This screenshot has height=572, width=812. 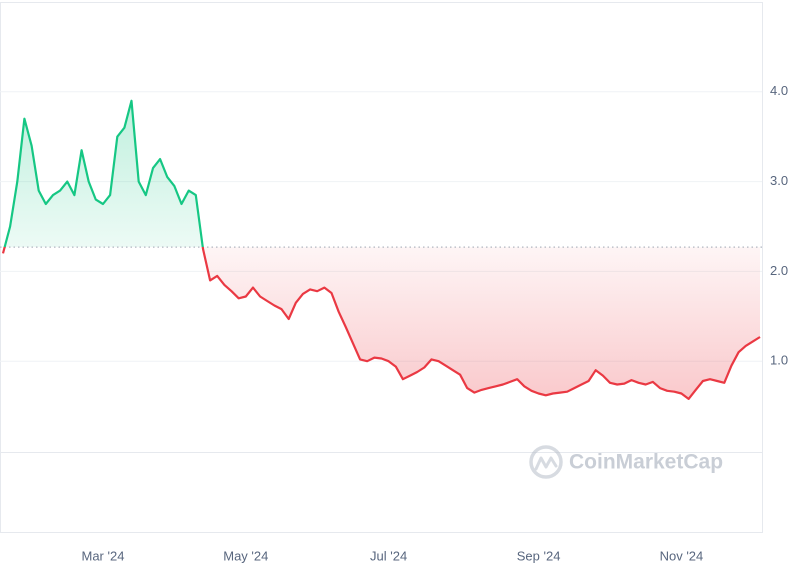 What do you see at coordinates (779, 270) in the screenshot?
I see `y-tick-label: 2.0` at bounding box center [779, 270].